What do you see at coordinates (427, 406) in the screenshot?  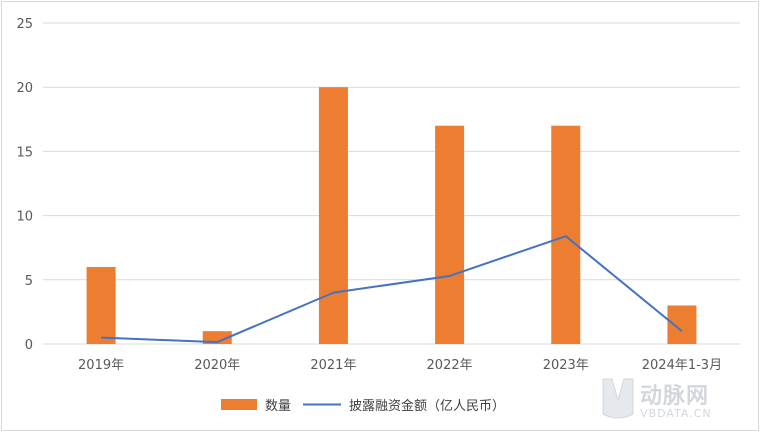 I see `legend-label-line: 披露融资金额（亿人民币）` at bounding box center [427, 406].